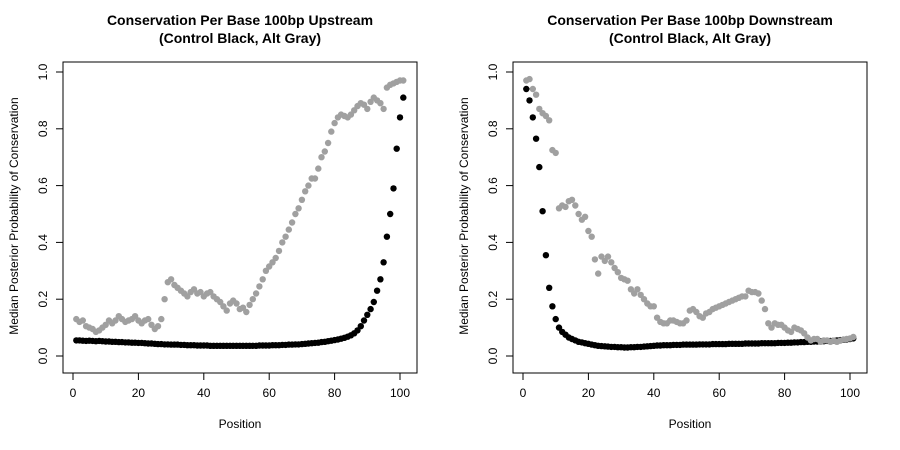 This screenshot has height=450, width=900. Describe the element at coordinates (240, 38) in the screenshot. I see `upstream-title-line2: (Control Black, Alt Gray)` at that location.